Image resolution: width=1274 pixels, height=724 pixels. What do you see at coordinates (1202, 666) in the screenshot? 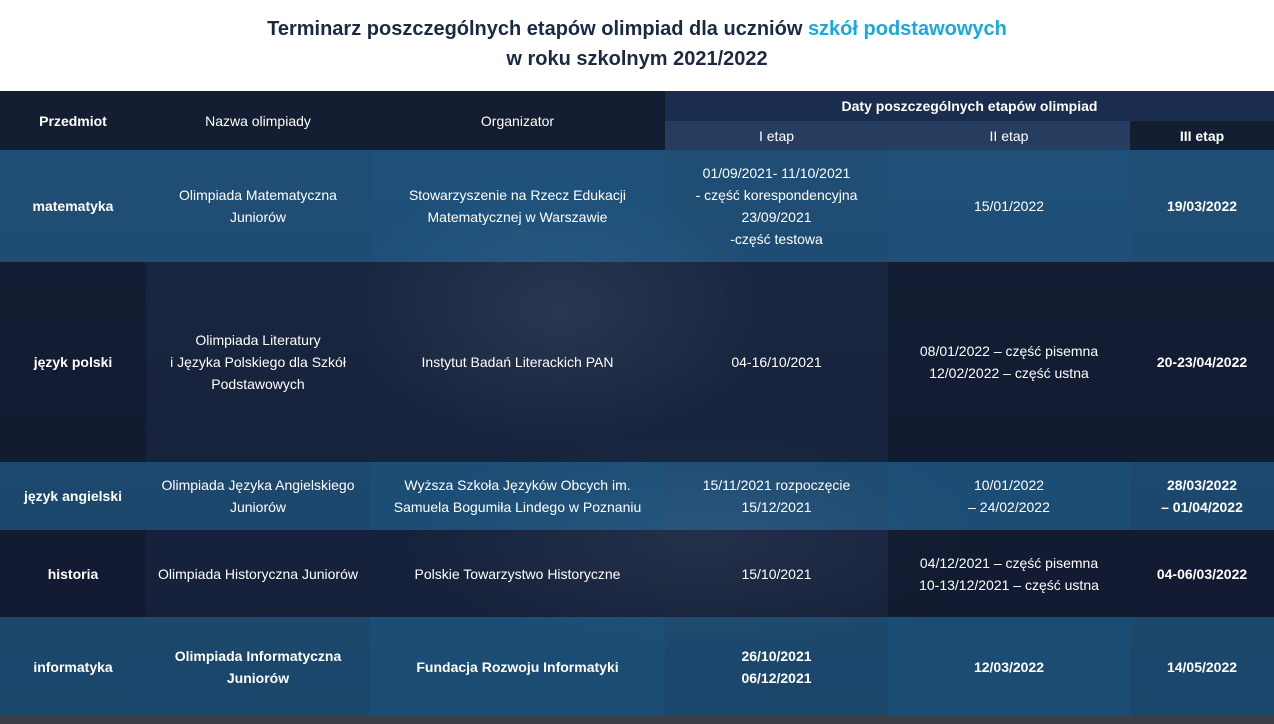
I see `row-5-stage-3: 14/05/2022` at bounding box center [1202, 666].